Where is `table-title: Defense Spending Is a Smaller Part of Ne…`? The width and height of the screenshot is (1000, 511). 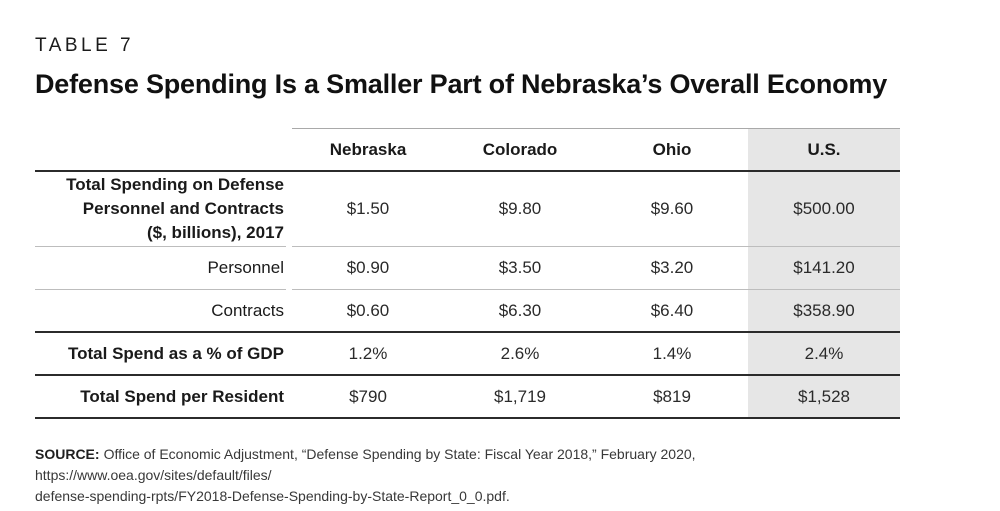 table-title: Defense Spending Is a Smaller Part of Ne… is located at coordinates (461, 84).